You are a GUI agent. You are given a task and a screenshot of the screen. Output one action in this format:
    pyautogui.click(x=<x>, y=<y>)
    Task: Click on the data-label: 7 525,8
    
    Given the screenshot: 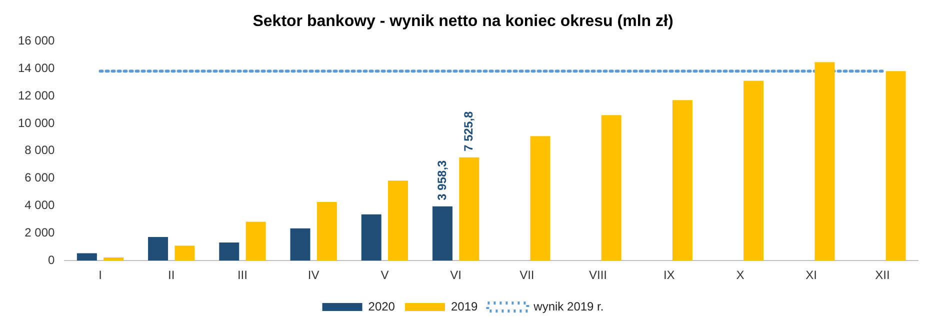 What is the action you would take?
    pyautogui.click(x=468, y=131)
    